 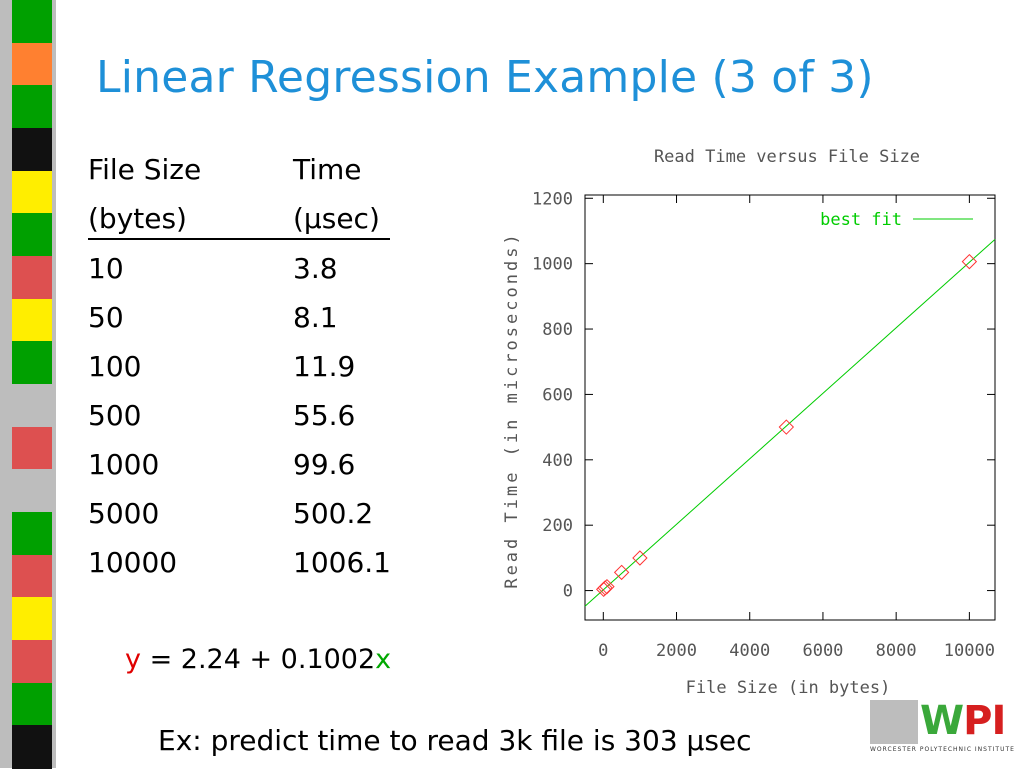 I want to click on y-tick-label: 200, so click(x=557, y=526).